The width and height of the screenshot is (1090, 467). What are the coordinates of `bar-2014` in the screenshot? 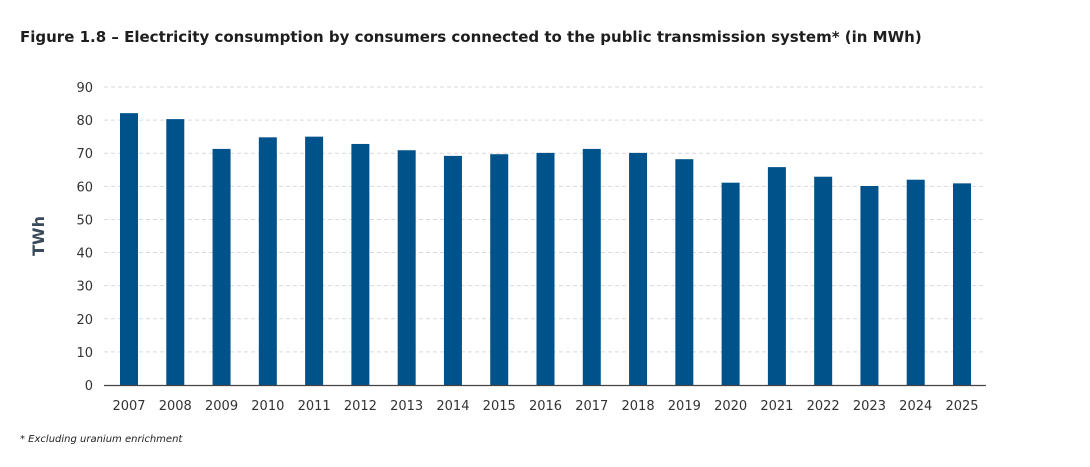 It's located at (452, 270).